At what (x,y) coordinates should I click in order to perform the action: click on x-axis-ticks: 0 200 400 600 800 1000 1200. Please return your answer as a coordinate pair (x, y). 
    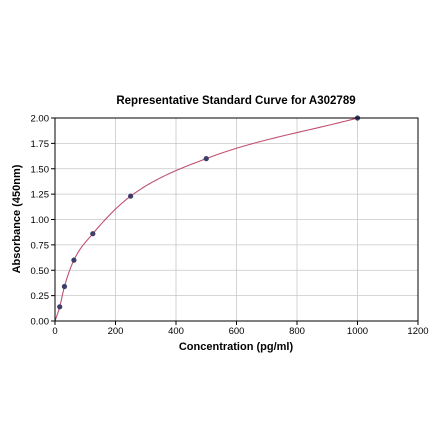
    Looking at the image, I should click on (240, 329).